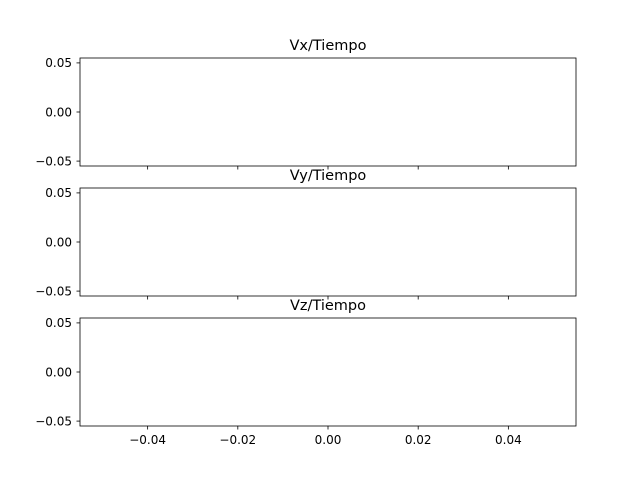 This screenshot has width=640, height=480. What do you see at coordinates (508, 440) in the screenshot?
I see `x-tick-label: 0.04` at bounding box center [508, 440].